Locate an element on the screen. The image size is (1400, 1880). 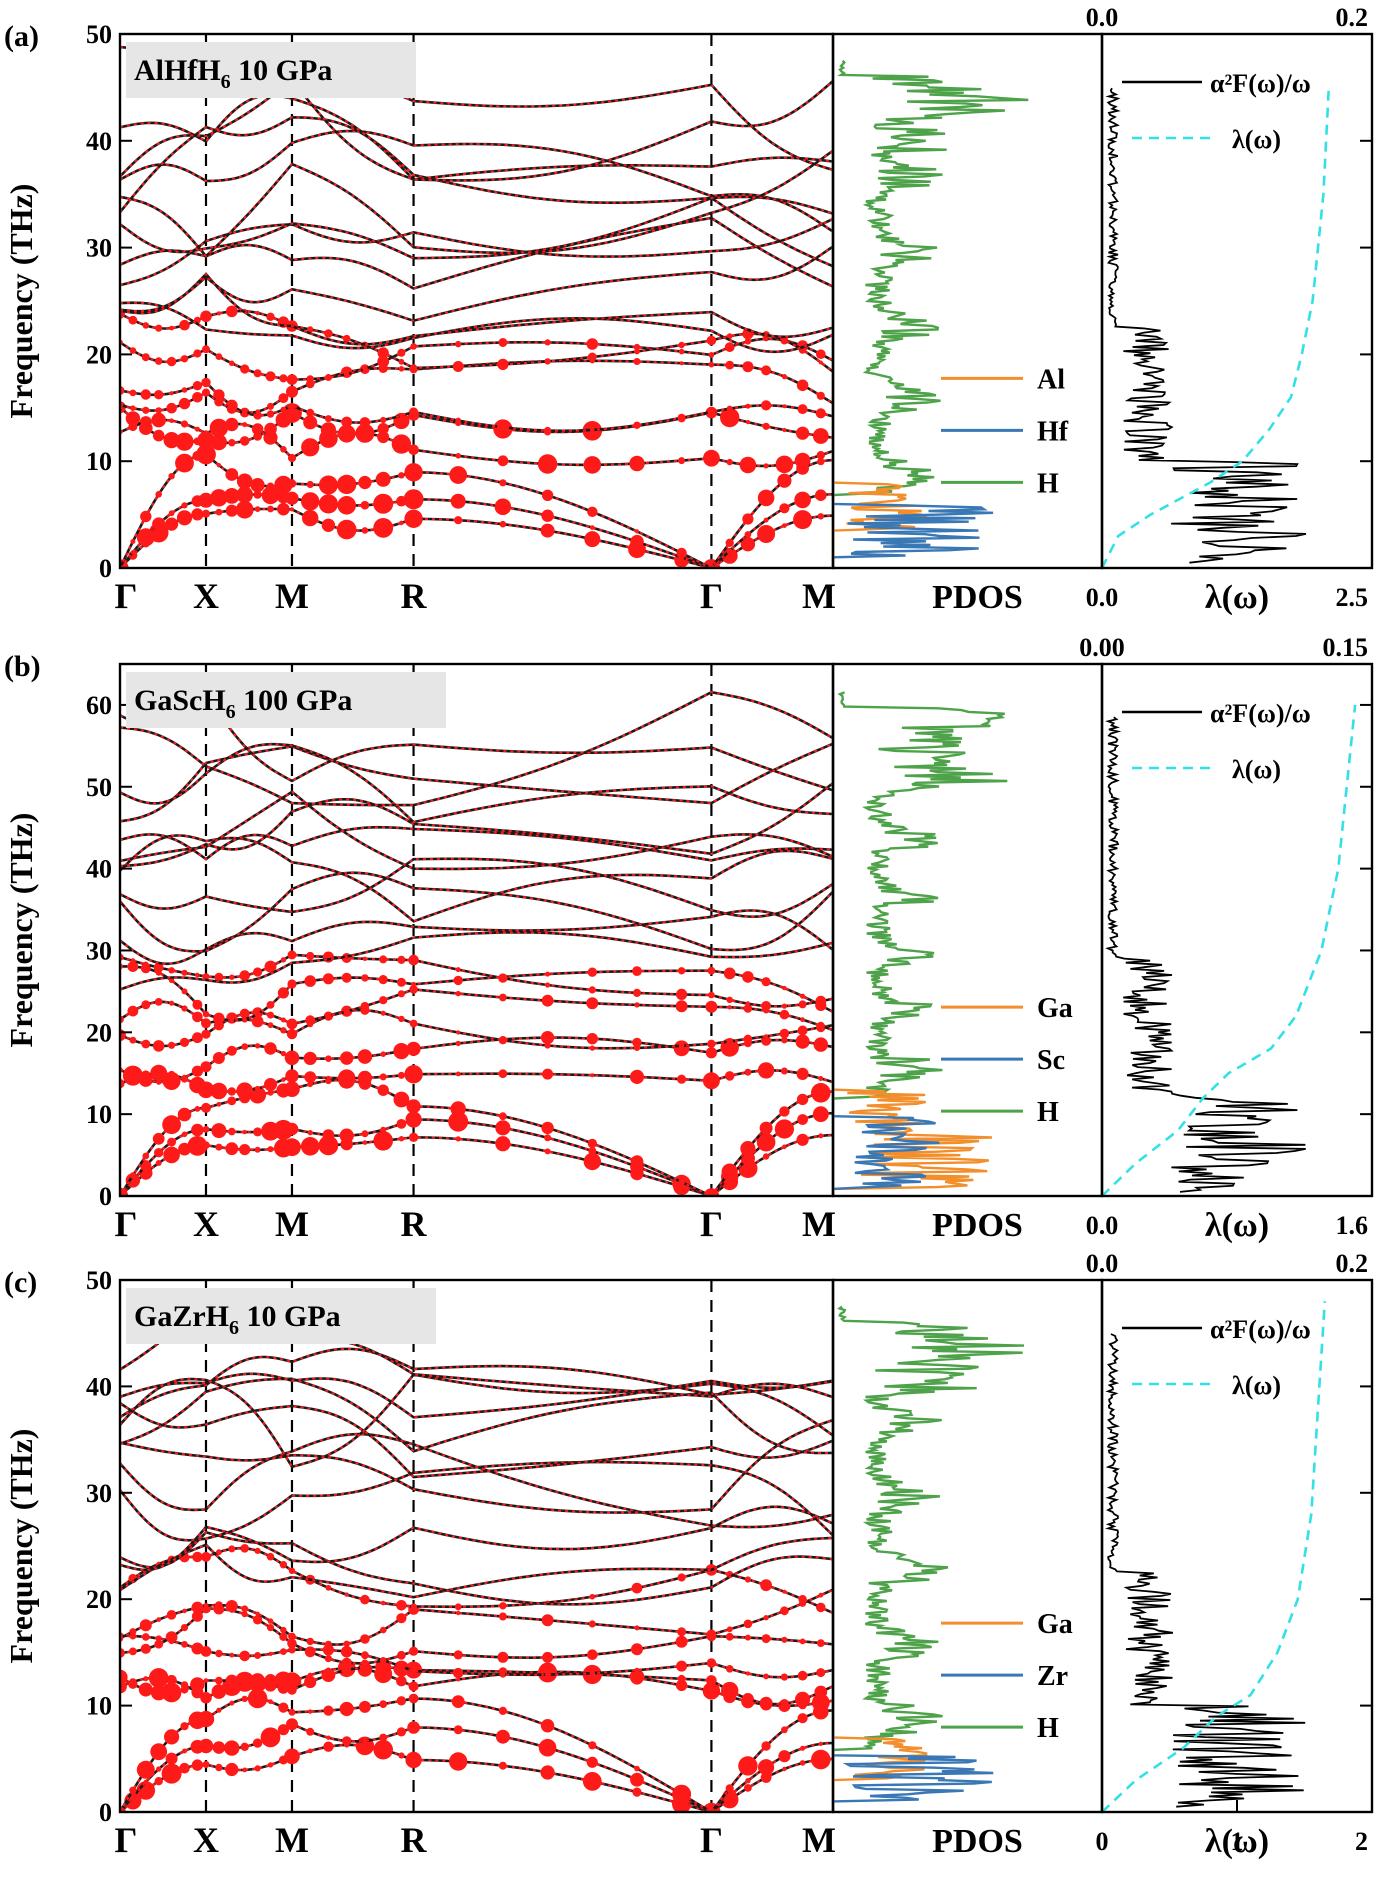
material-pressure: 100 GPa is located at coordinates (294, 700).